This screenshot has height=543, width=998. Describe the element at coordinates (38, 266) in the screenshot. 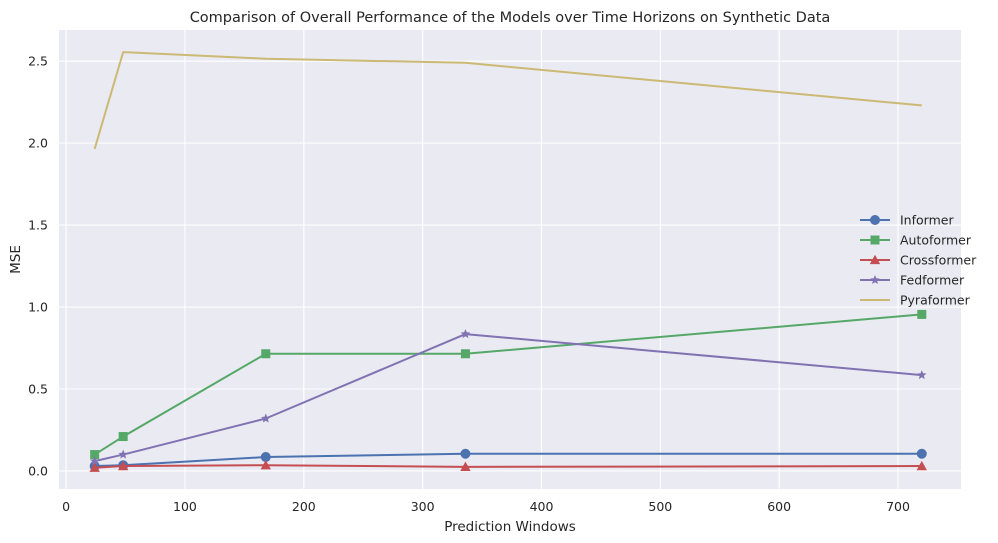

I see `y-axis-ticks: 0.0 0.5 1.0 1.5 2.0 2.5` at that location.